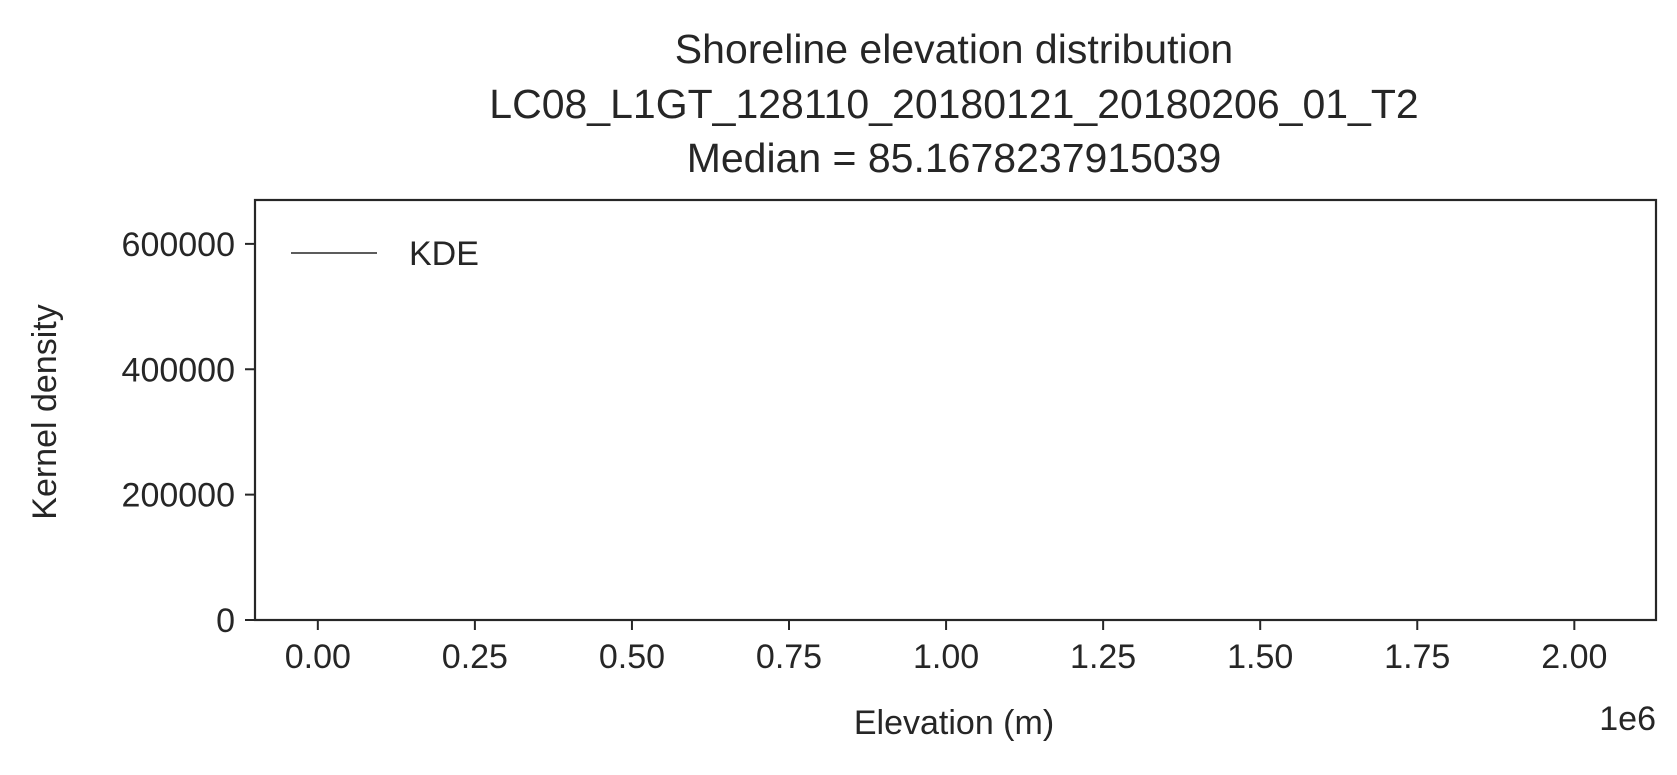 This screenshot has width=1677, height=775. What do you see at coordinates (953, 104) in the screenshot?
I see `chart-title-line-2: LC08_L1GT_128110_20180121_20180206_01_T2` at bounding box center [953, 104].